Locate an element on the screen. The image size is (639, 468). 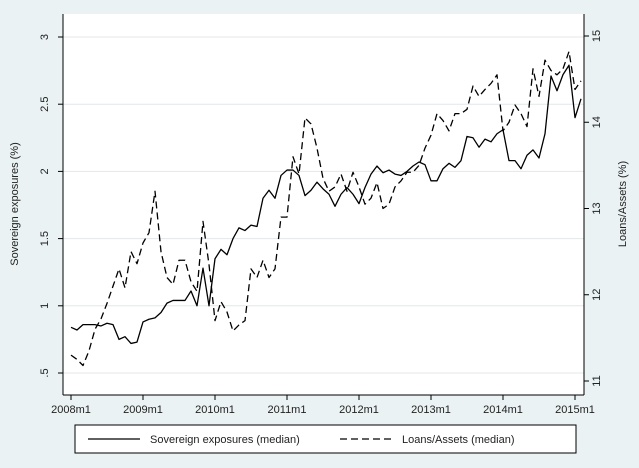
x-tick-label: 2011m1 is located at coordinates (287, 410).